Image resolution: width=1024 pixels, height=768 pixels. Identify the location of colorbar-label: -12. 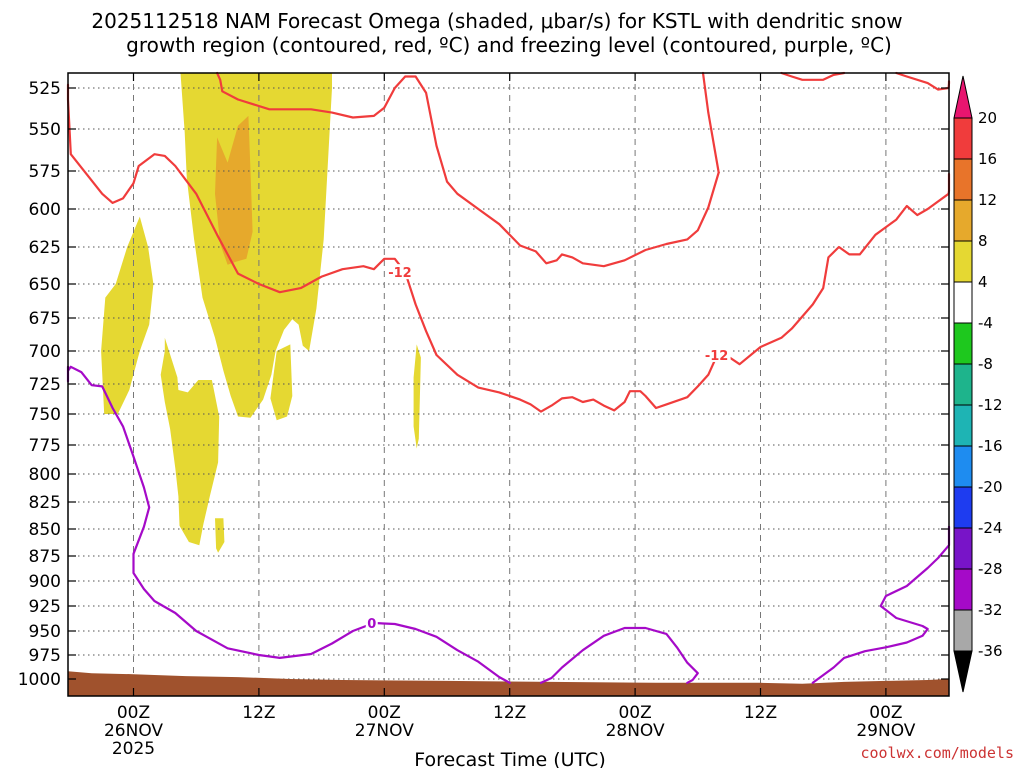
(990, 405).